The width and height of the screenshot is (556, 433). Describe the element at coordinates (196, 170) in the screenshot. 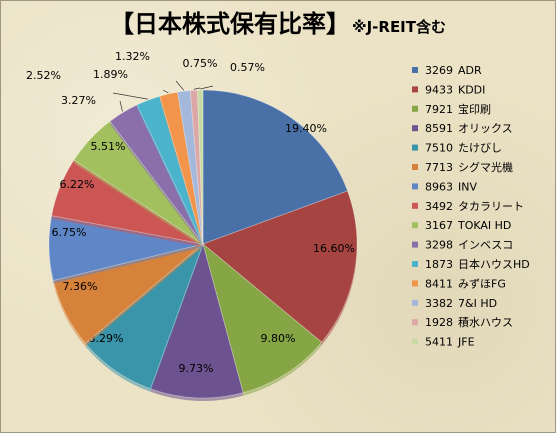

I see `pie-slice-edge-1928` at that location.